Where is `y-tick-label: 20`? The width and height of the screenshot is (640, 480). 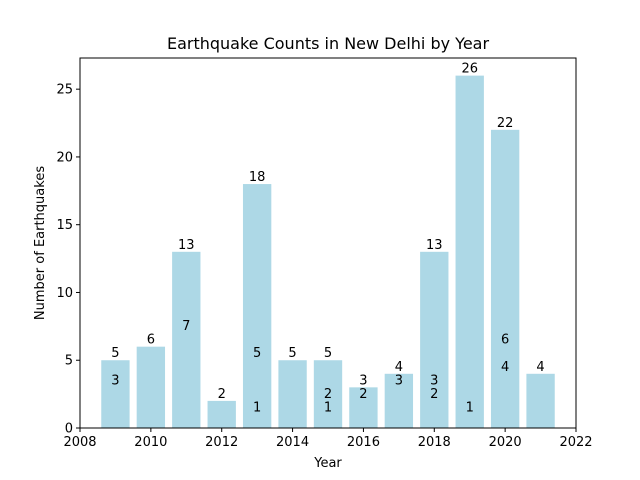
y-tick-label: 20 is located at coordinates (64, 157).